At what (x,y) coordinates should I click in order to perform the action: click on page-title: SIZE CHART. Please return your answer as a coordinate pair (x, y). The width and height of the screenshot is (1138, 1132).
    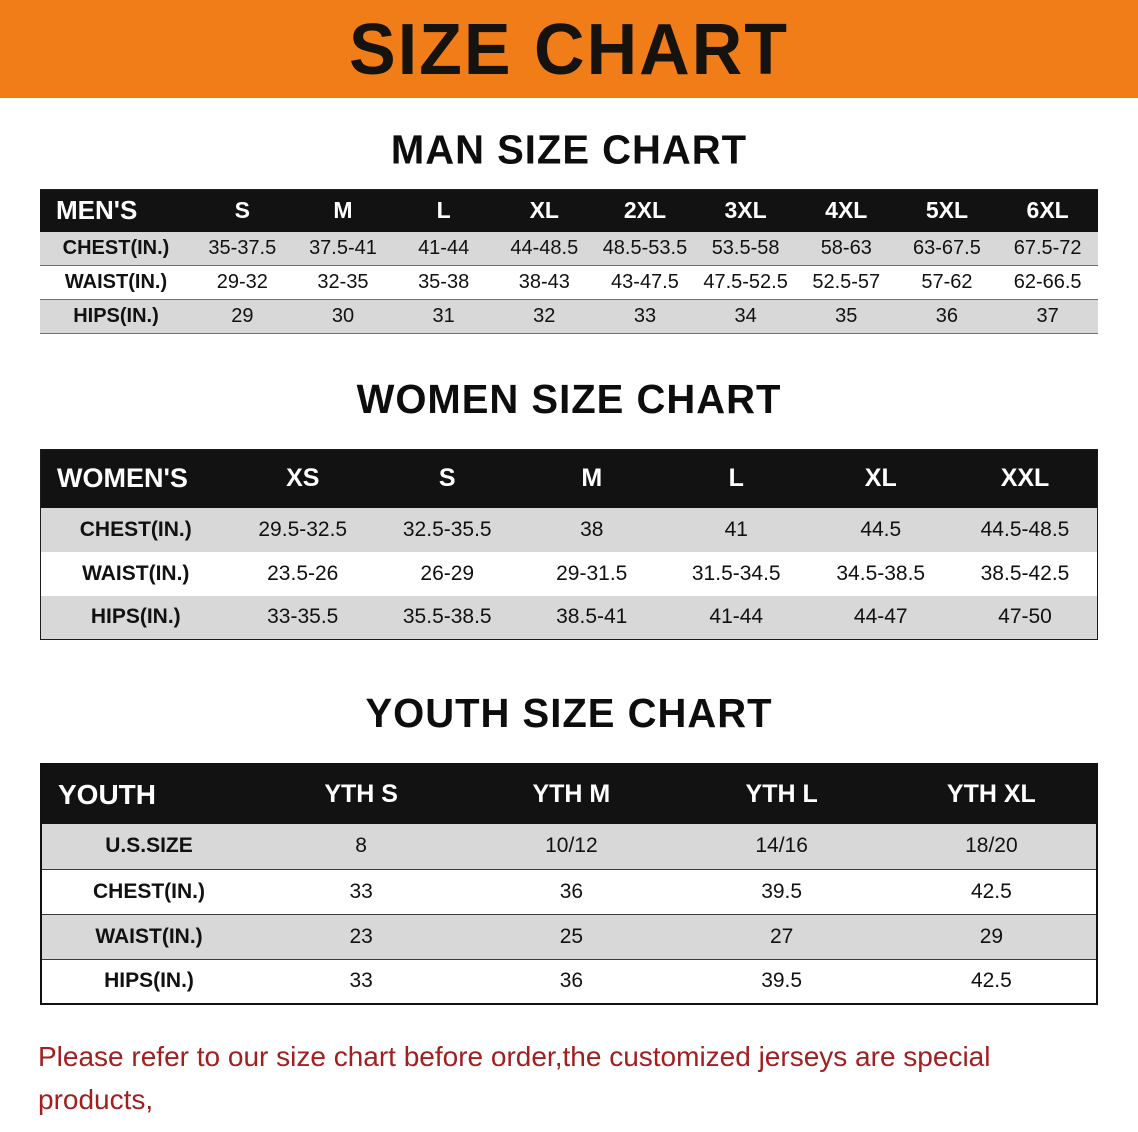
    Looking at the image, I should click on (569, 49).